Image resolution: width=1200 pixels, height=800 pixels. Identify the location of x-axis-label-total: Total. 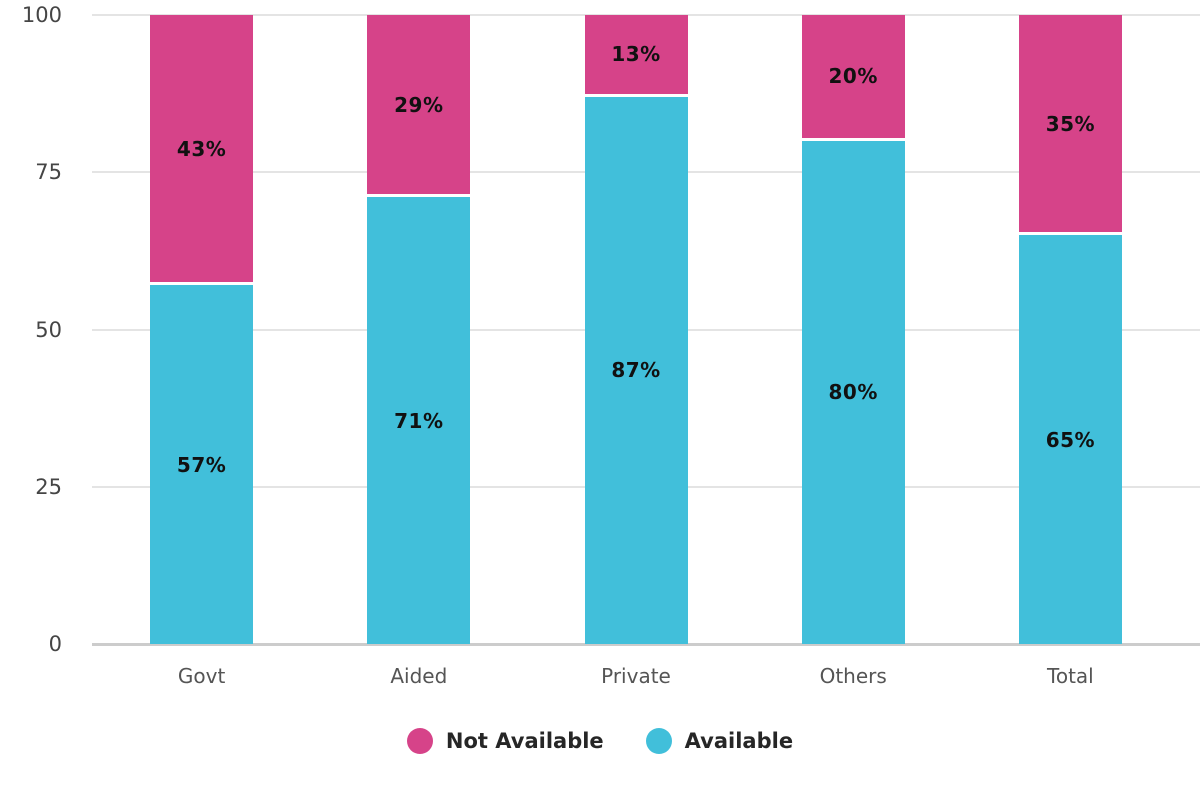
(1070, 676).